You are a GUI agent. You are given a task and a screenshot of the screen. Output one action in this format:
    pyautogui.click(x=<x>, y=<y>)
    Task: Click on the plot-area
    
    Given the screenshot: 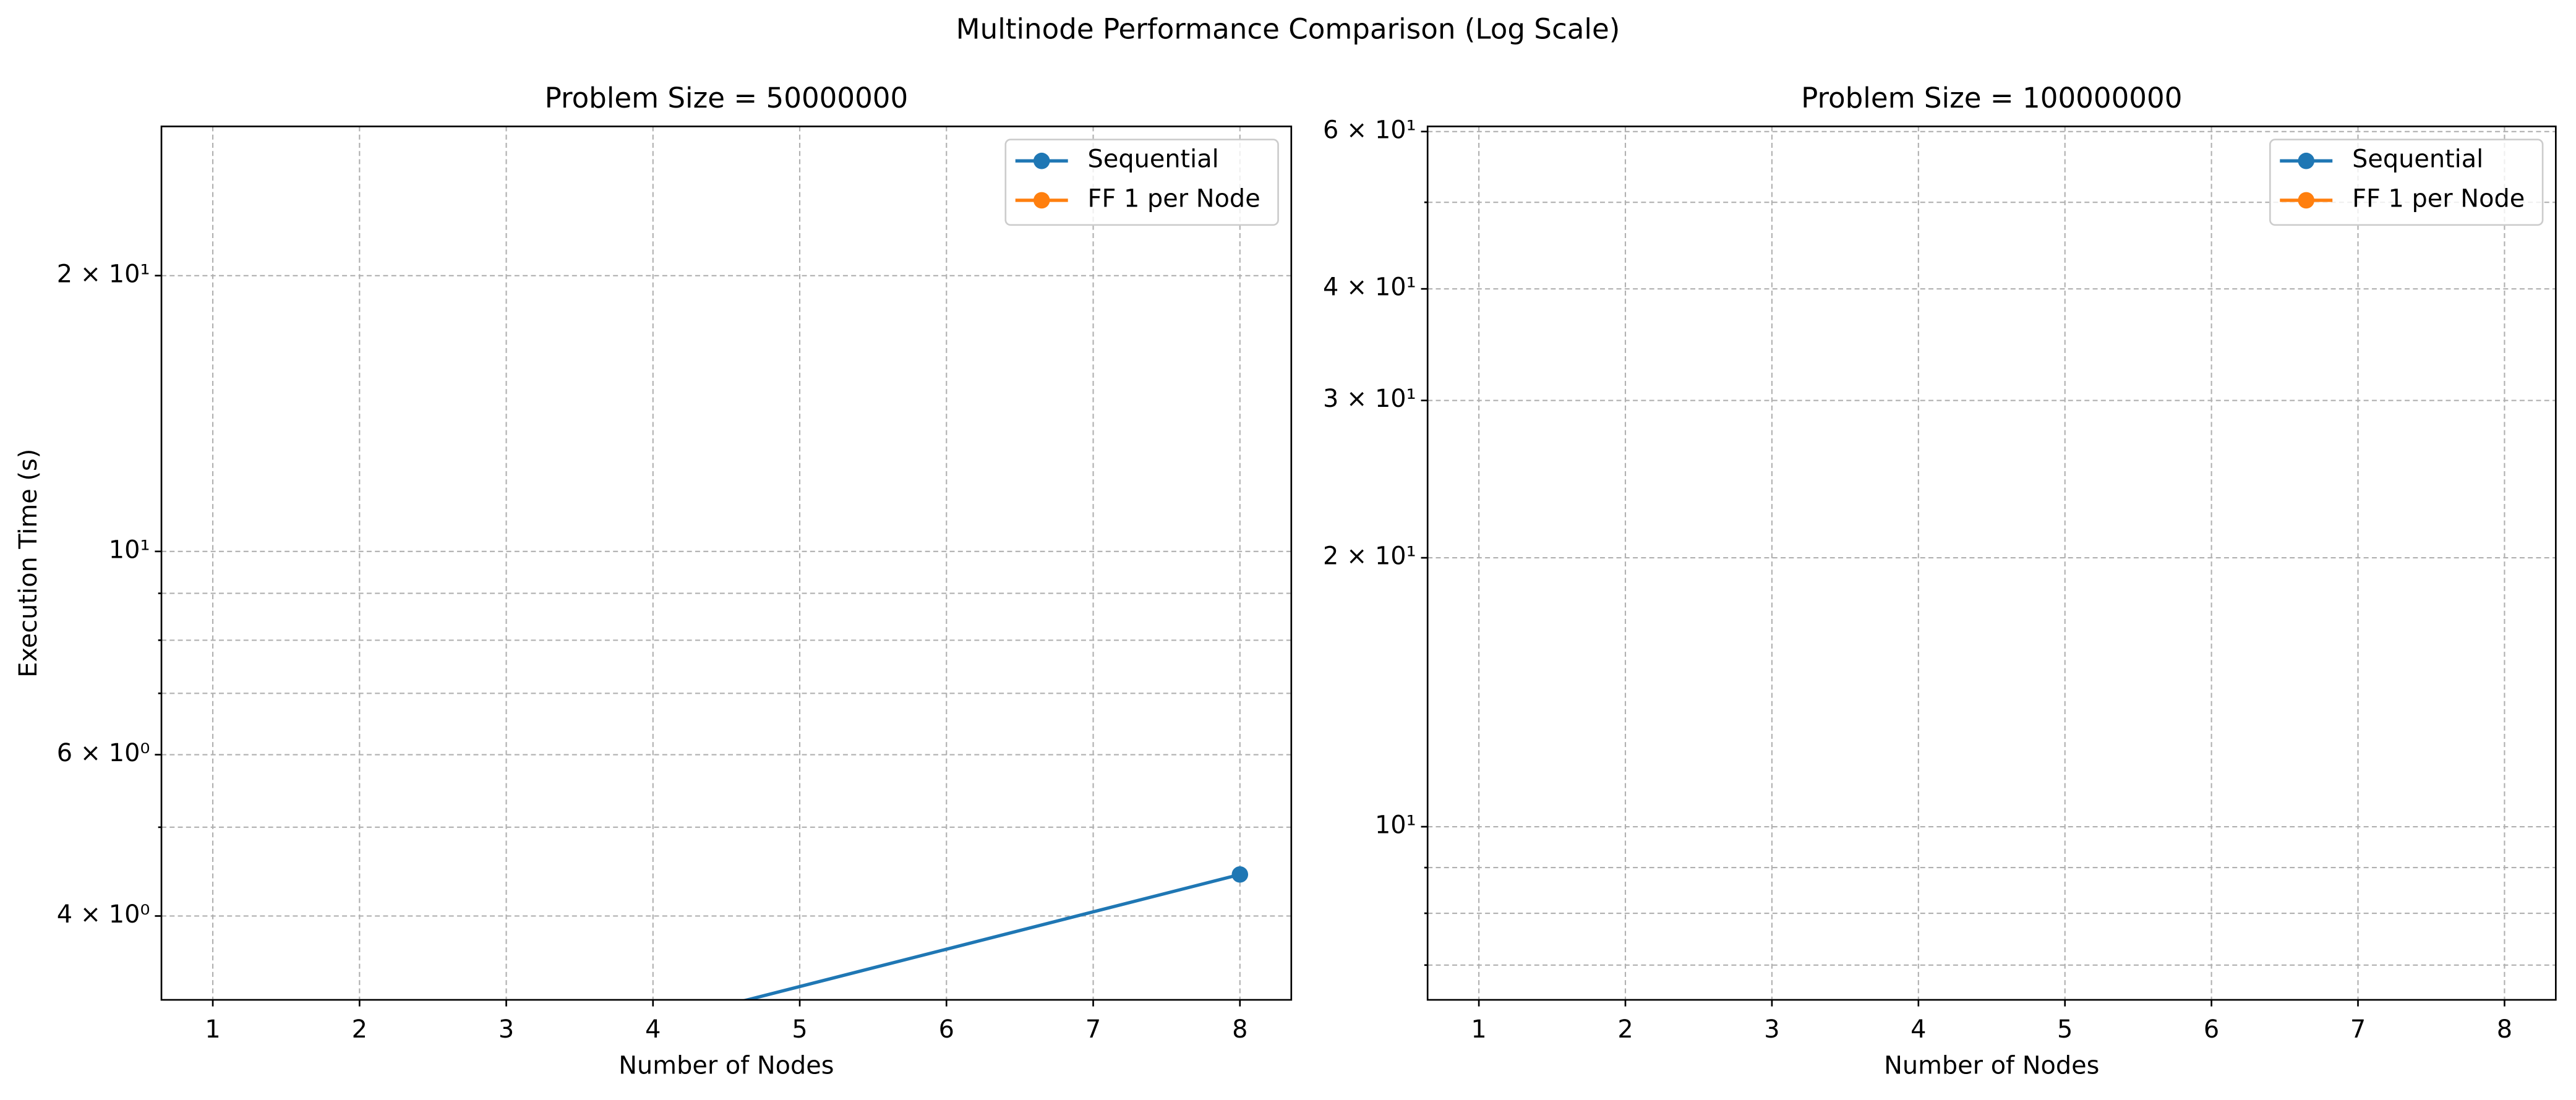 What is the action you would take?
    pyautogui.click(x=994, y=933)
    